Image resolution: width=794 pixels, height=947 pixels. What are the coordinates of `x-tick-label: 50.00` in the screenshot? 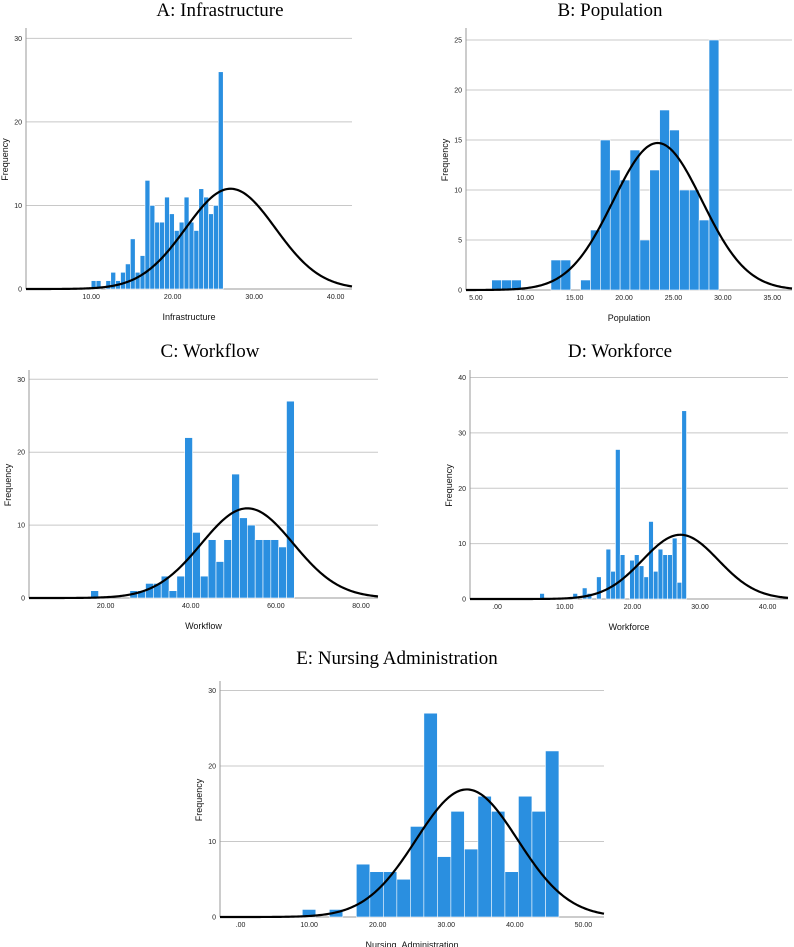 It's located at (584, 925).